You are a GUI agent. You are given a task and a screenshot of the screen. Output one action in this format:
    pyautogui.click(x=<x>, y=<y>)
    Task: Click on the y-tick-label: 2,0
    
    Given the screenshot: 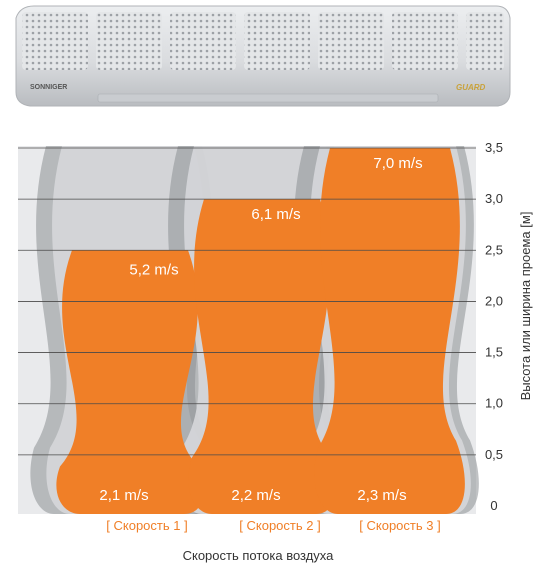 What is the action you would take?
    pyautogui.click(x=494, y=300)
    